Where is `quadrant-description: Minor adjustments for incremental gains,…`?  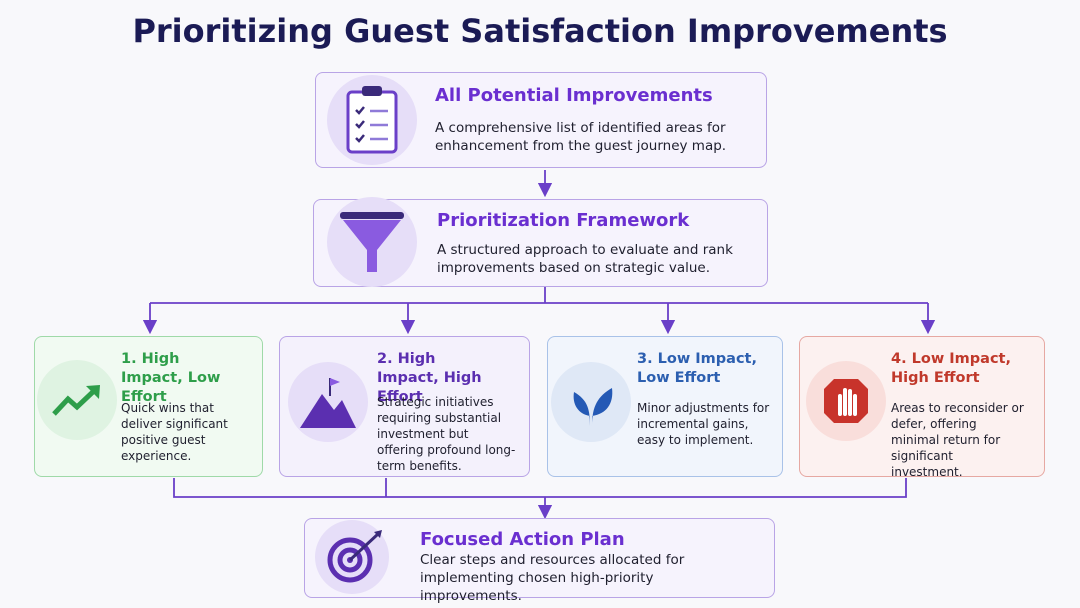 quadrant-description: Minor adjustments for incremental gains,… is located at coordinates (703, 424).